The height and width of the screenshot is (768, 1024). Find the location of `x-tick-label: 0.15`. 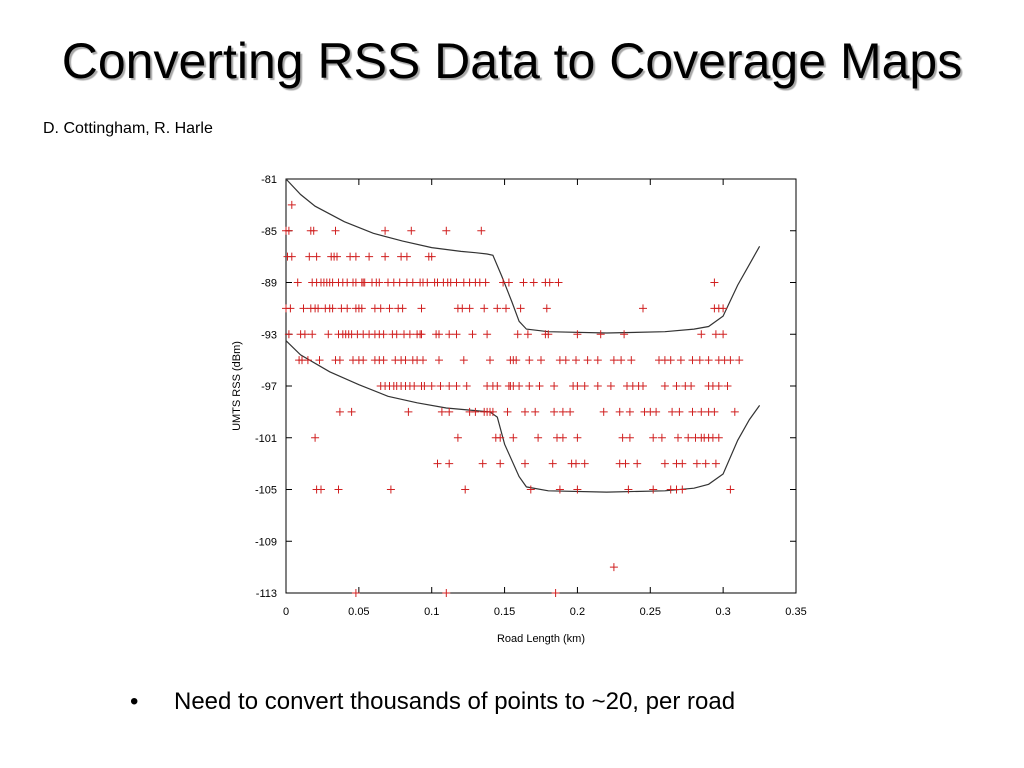

x-tick-label: 0.15 is located at coordinates (504, 612).